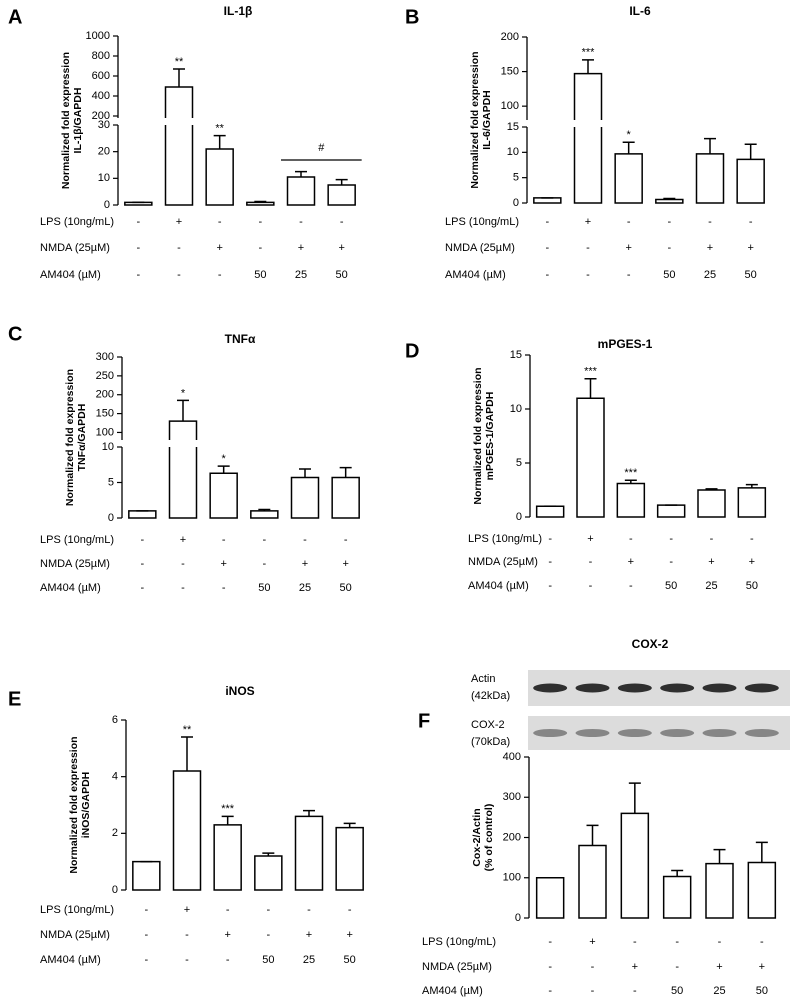 This screenshot has width=799, height=1000. What do you see at coordinates (650, 644) in the screenshot?
I see `chart-title: COX-2` at bounding box center [650, 644].